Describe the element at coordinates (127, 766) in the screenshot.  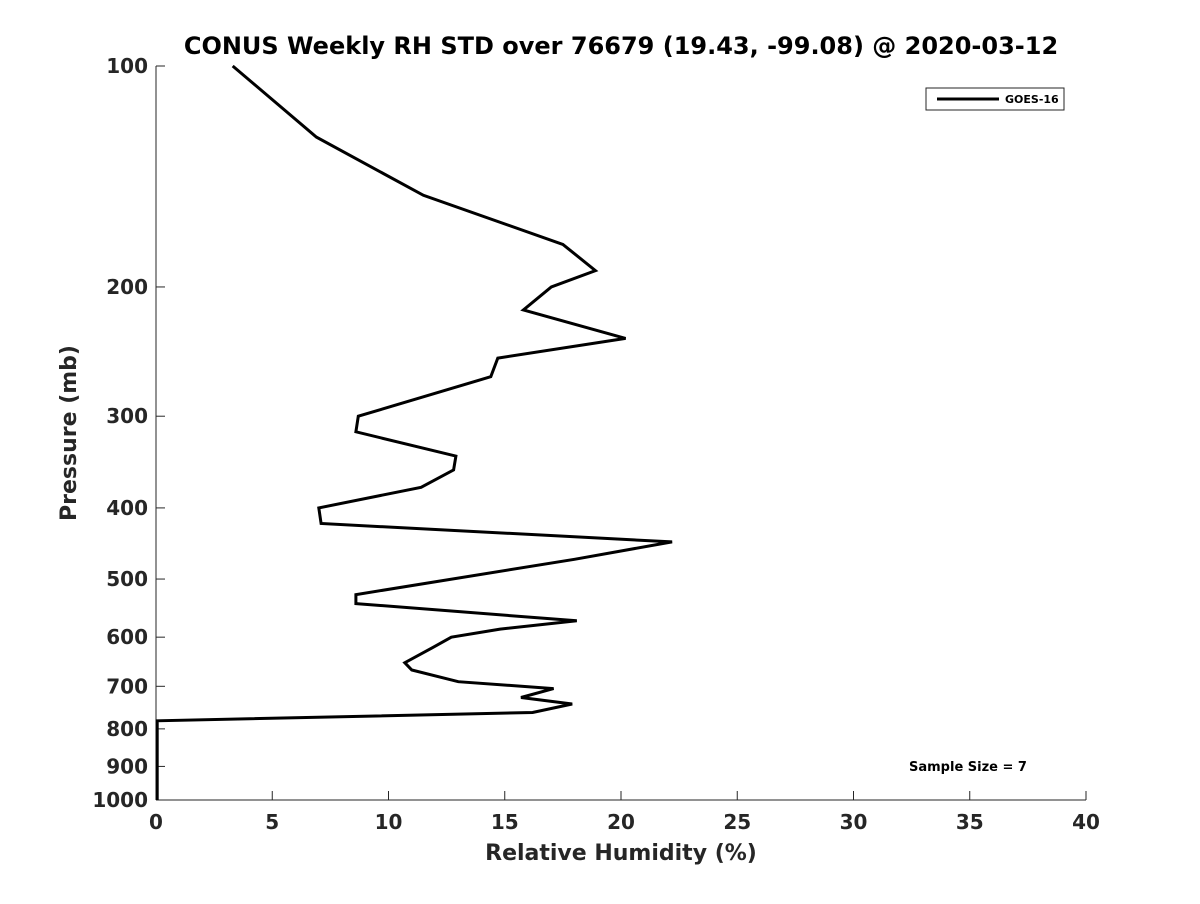
I see `y-tick-label: 900` at that location.